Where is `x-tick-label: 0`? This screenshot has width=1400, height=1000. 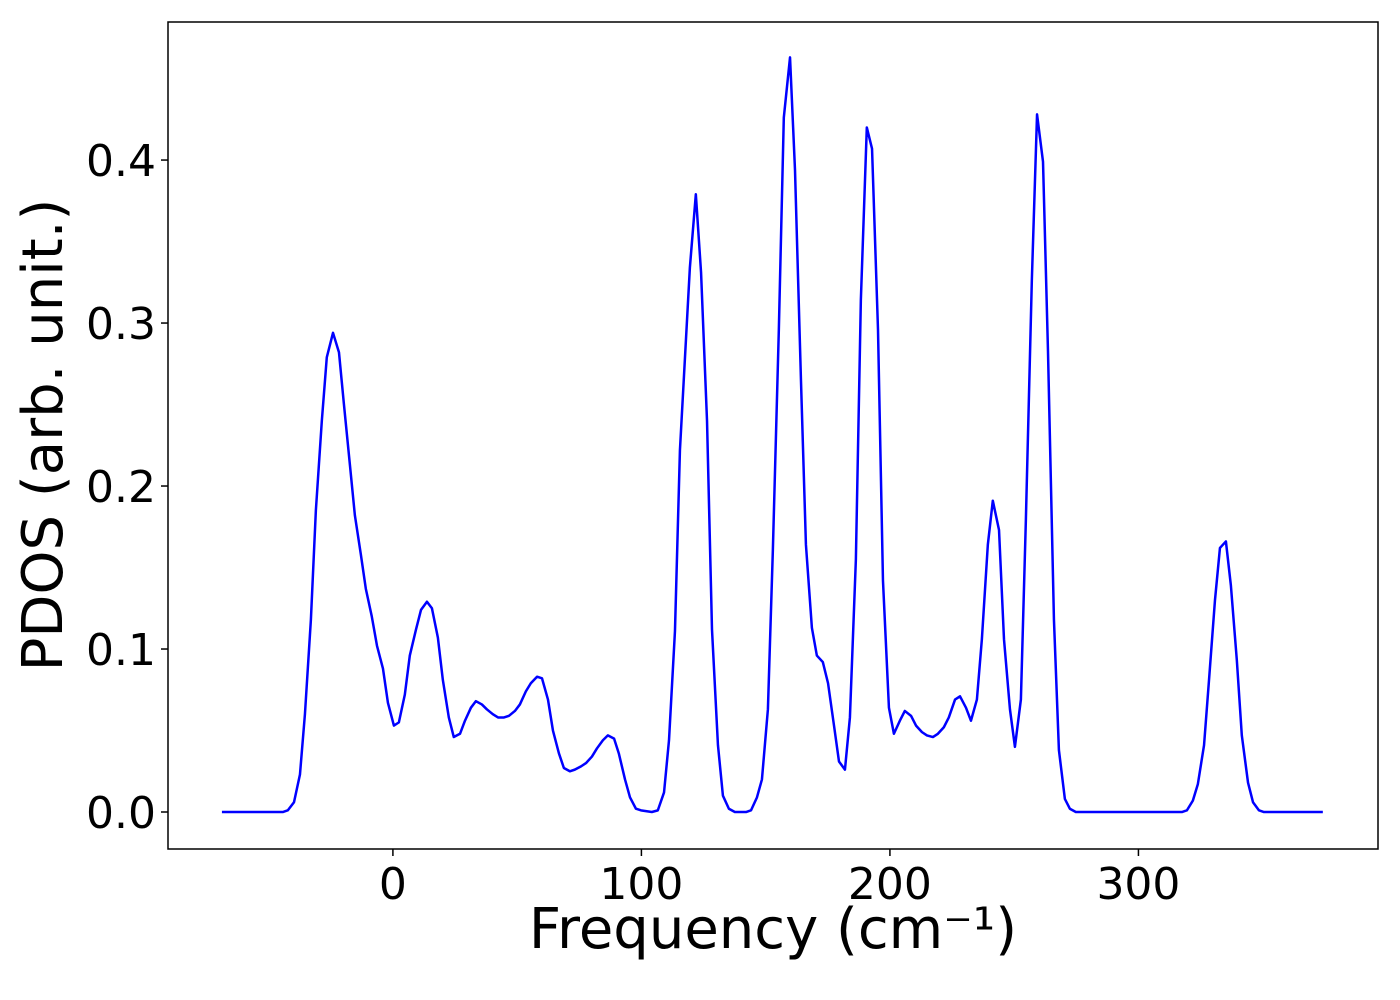
x-tick-label: 0 is located at coordinates (393, 884).